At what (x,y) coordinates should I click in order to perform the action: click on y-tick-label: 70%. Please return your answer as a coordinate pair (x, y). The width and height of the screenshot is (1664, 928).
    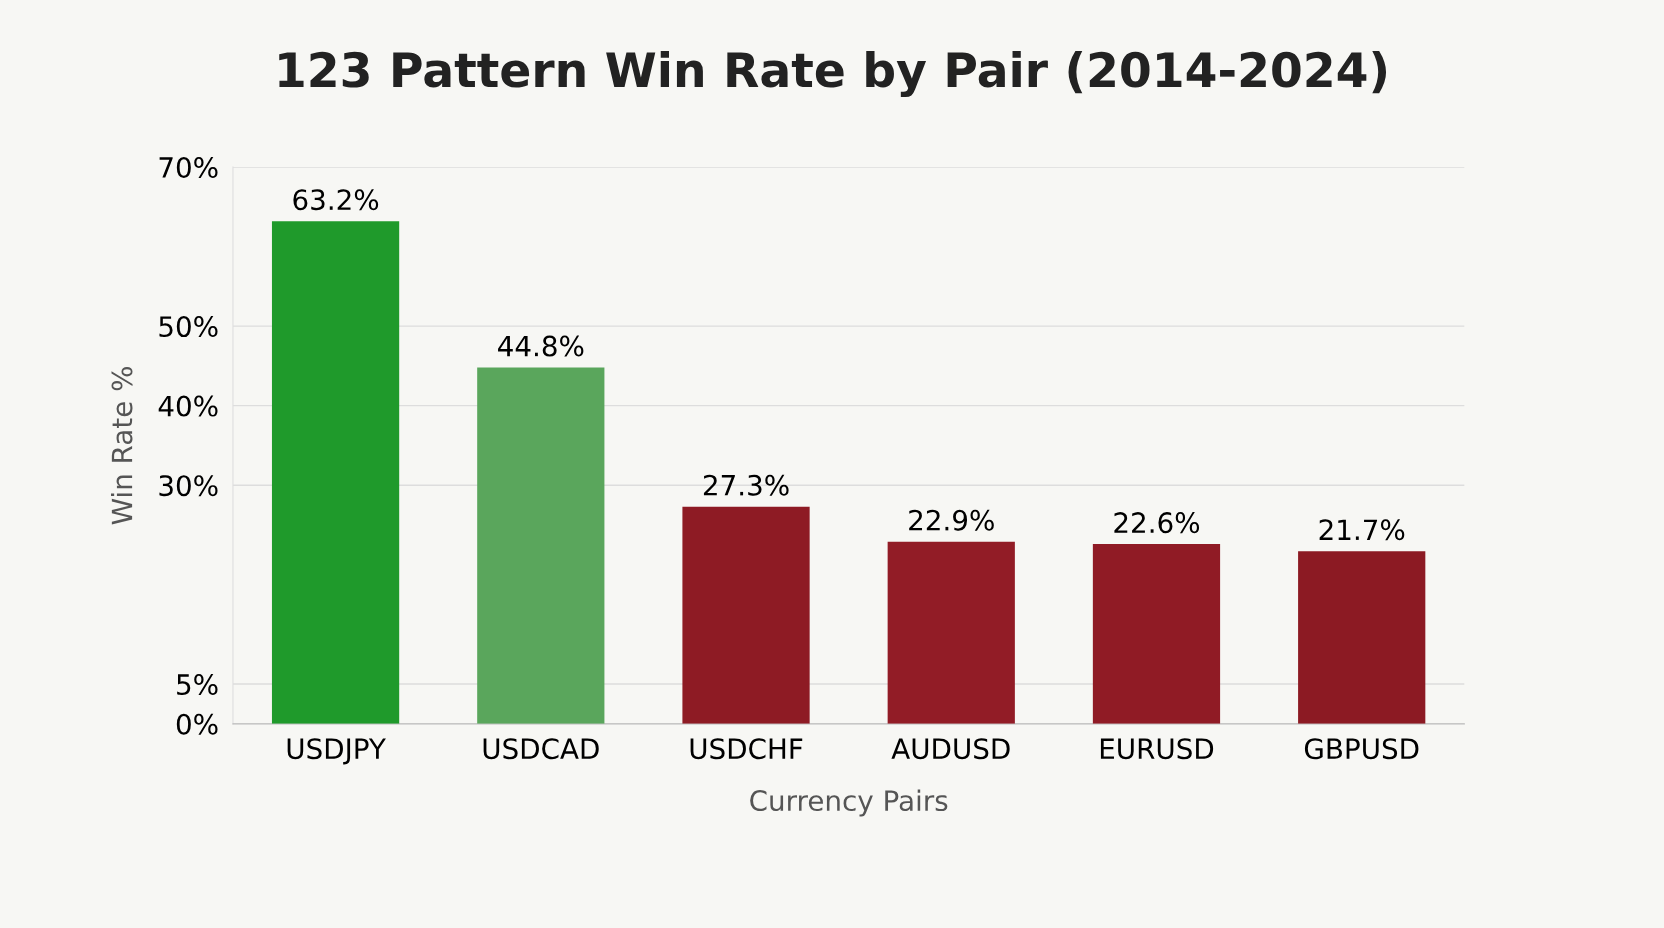
    Looking at the image, I should click on (188, 167).